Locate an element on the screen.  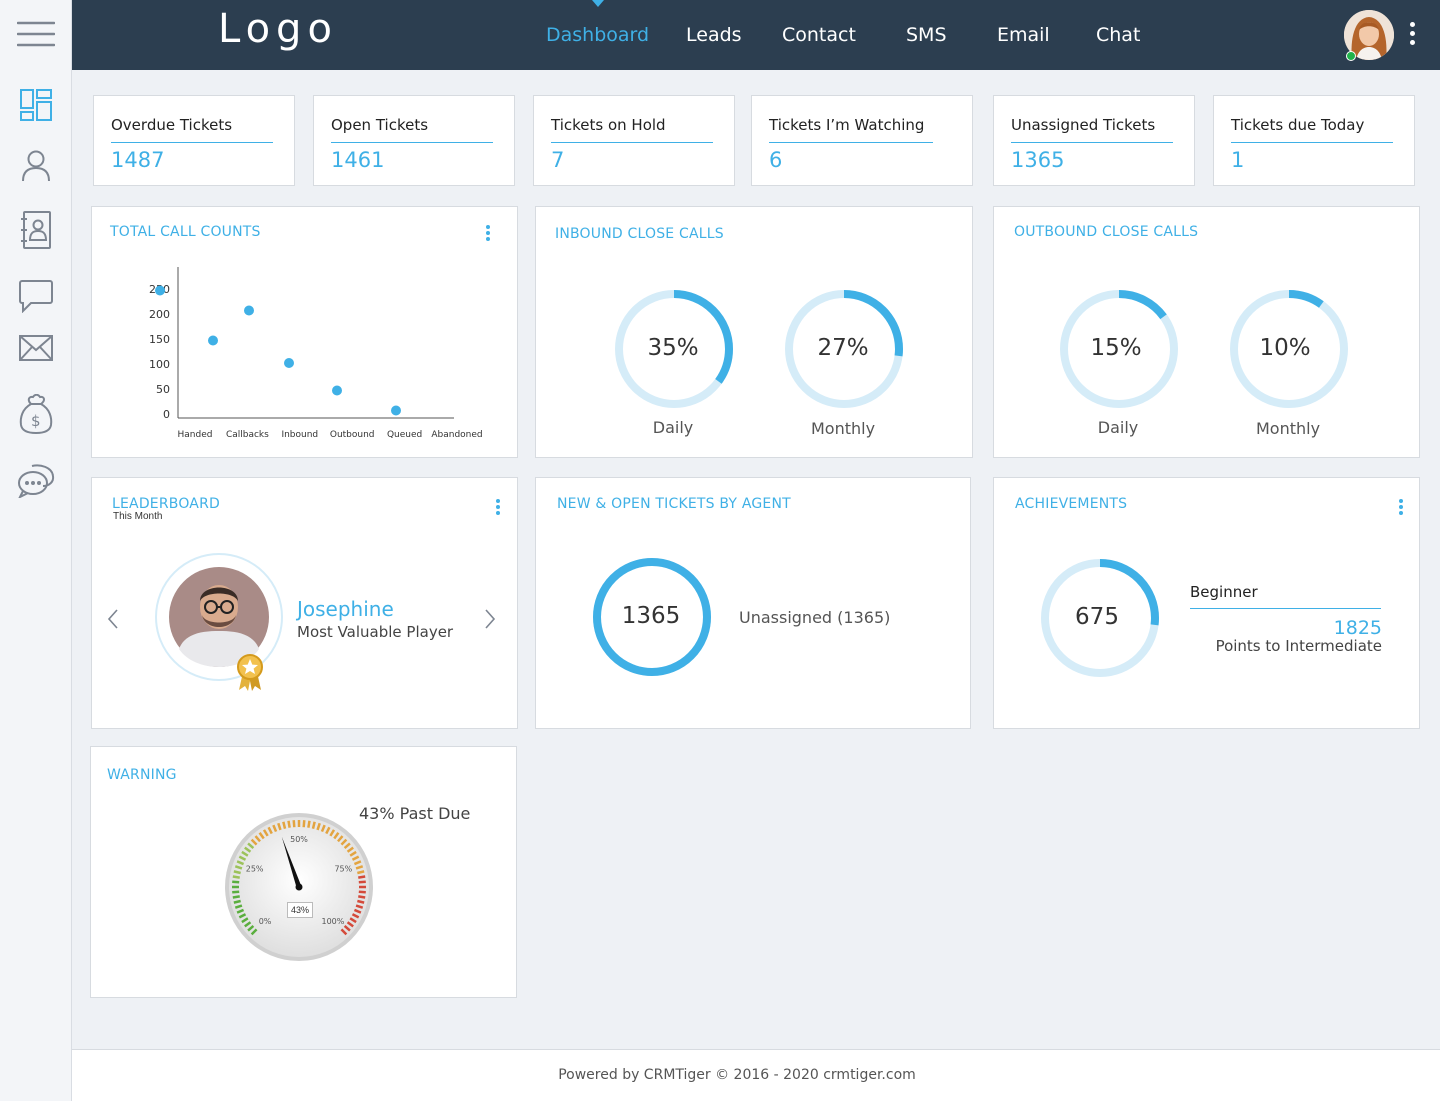
logo: Logo is located at coordinates (278, 29).